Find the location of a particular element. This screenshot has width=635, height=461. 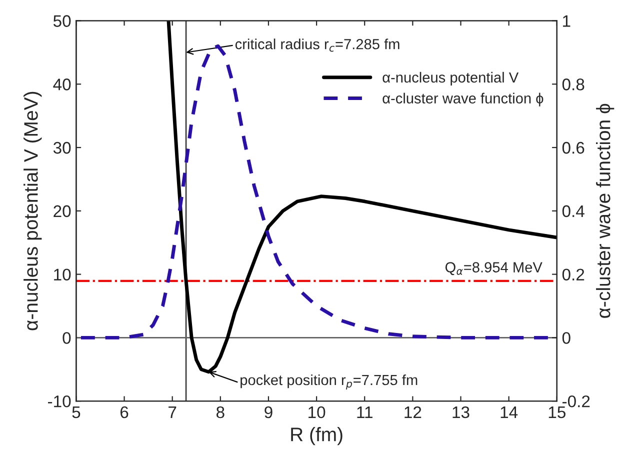

x-tick-label: 8 is located at coordinates (220, 412).